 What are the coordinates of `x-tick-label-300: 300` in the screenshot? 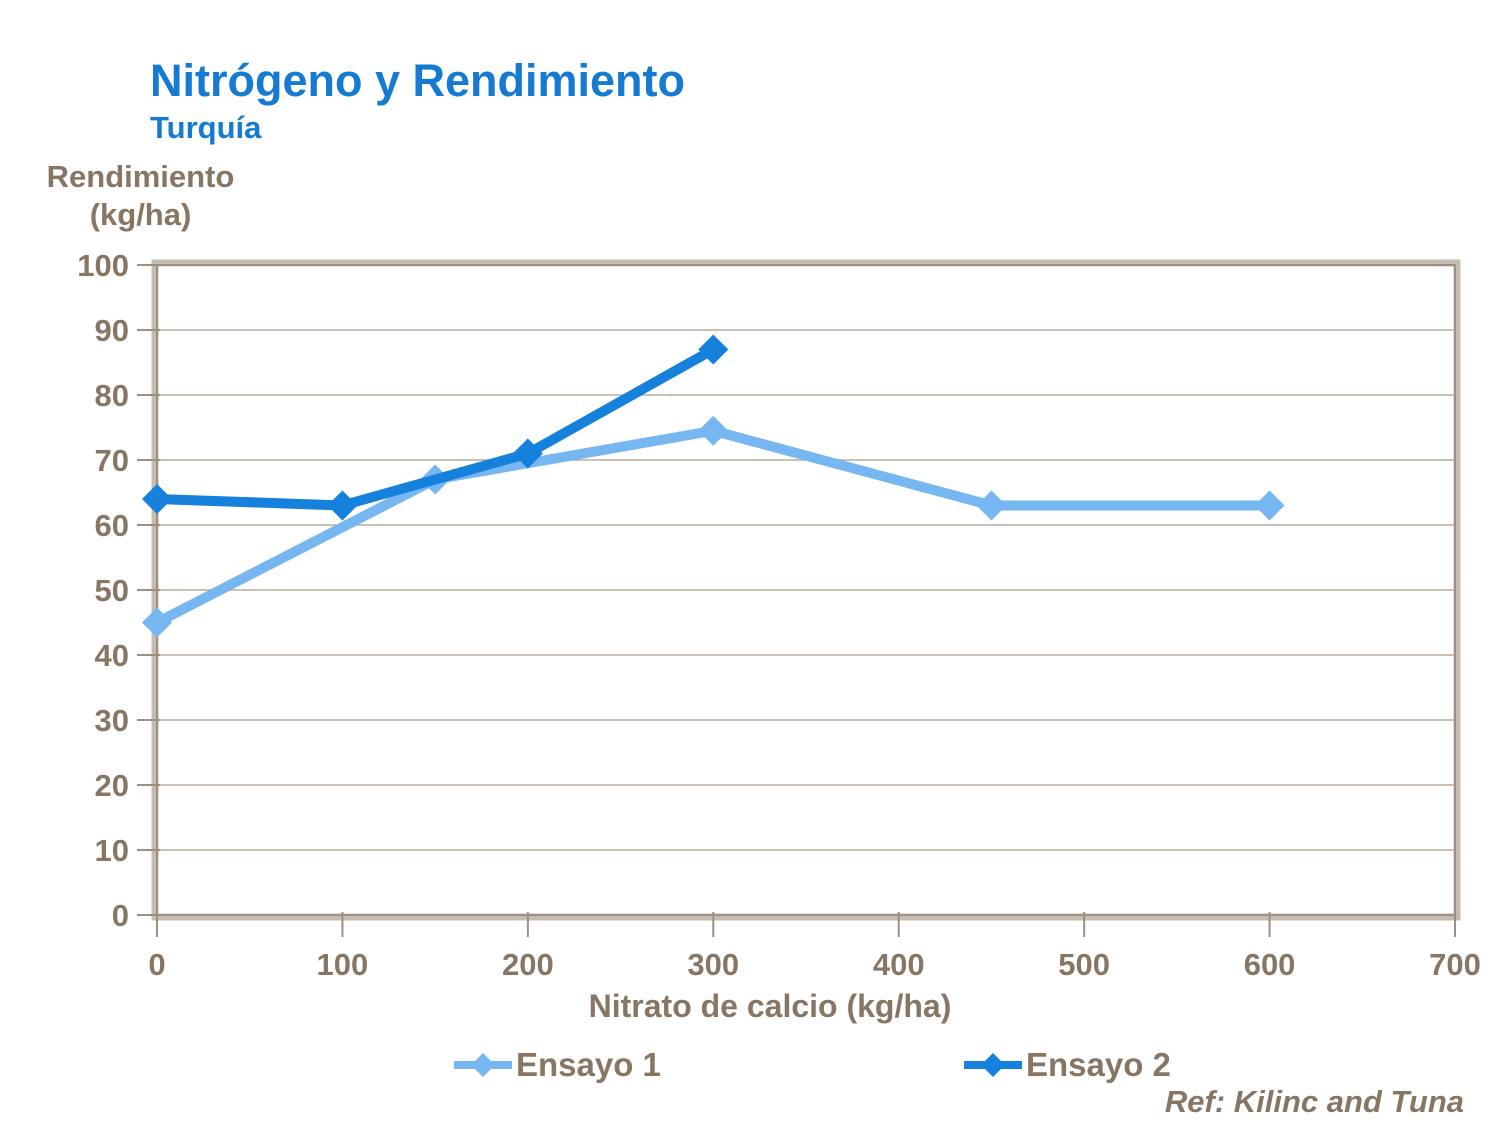 It's located at (713, 964).